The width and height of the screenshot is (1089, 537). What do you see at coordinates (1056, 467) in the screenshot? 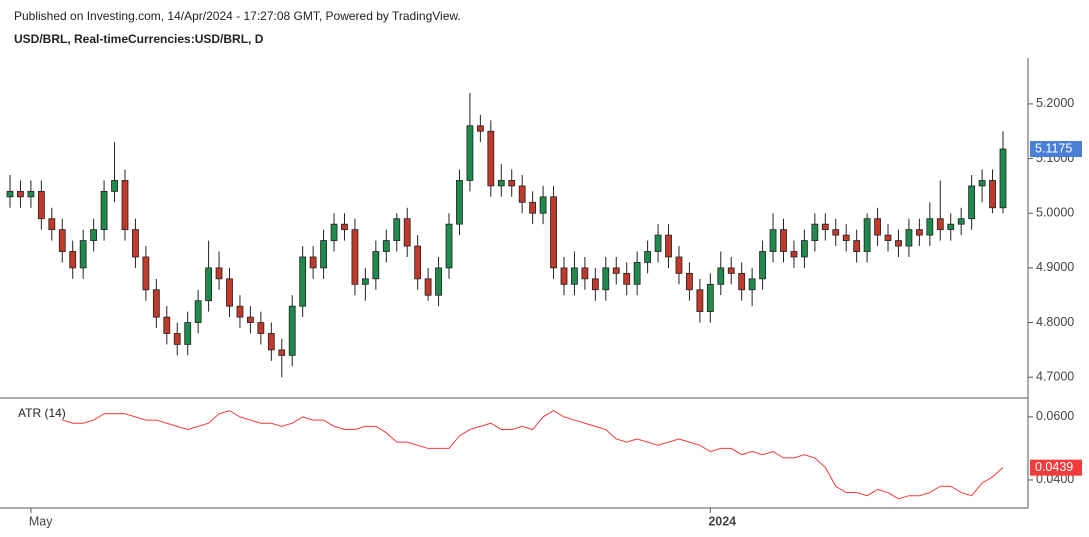
I see `indicator-last-label-bg` at bounding box center [1056, 467].